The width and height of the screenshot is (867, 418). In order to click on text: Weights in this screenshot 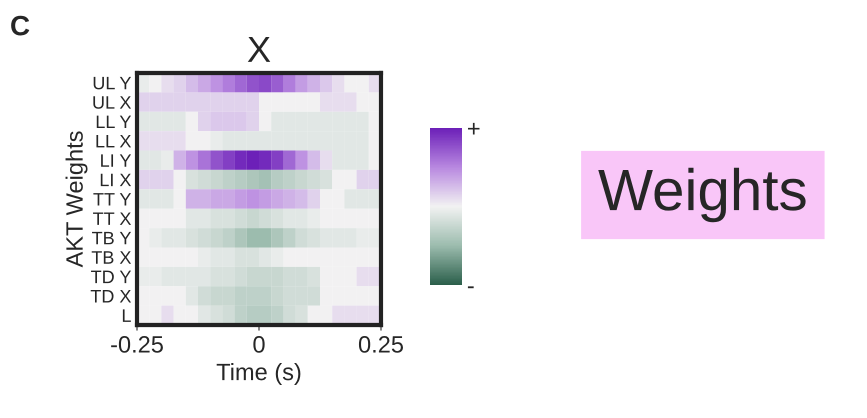, I will do `click(702, 195)`.